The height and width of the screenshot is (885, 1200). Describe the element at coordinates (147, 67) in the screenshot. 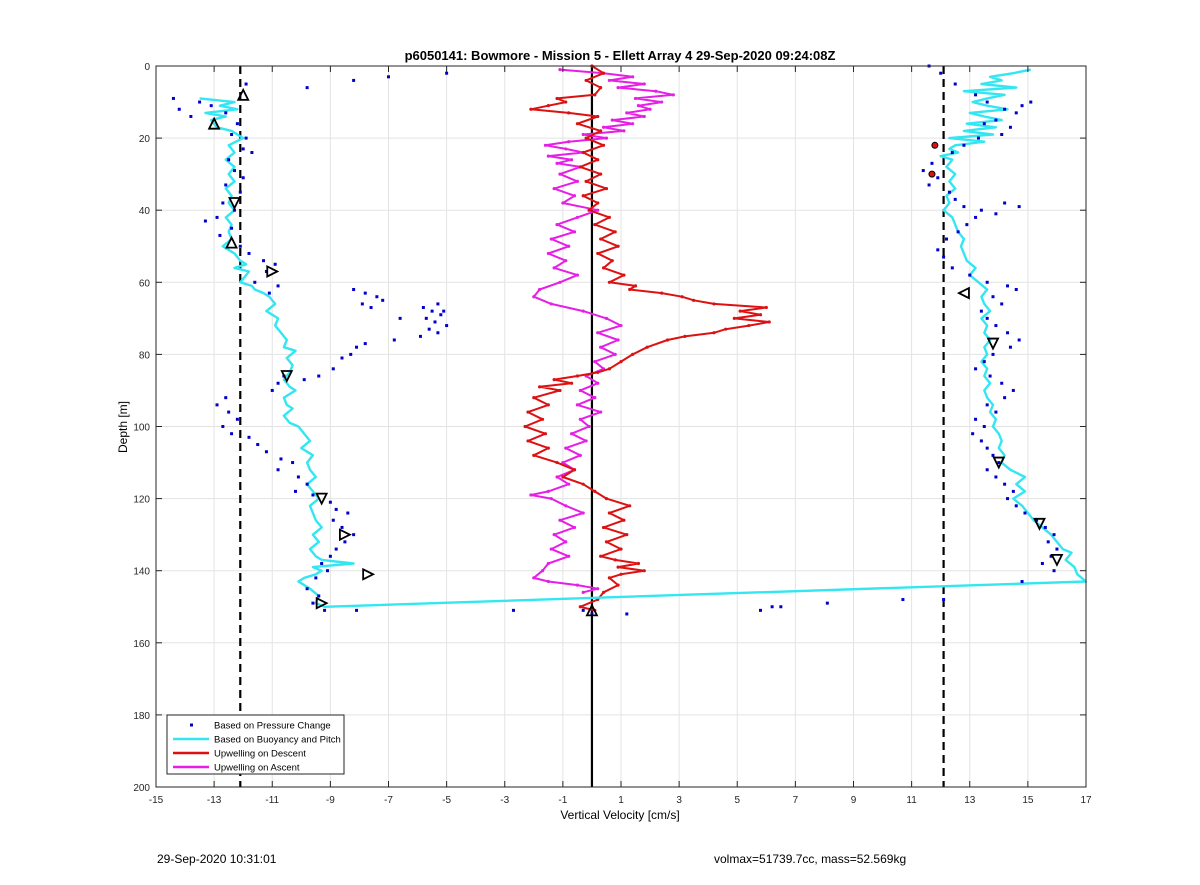

I see `y-tick-label: 0` at that location.